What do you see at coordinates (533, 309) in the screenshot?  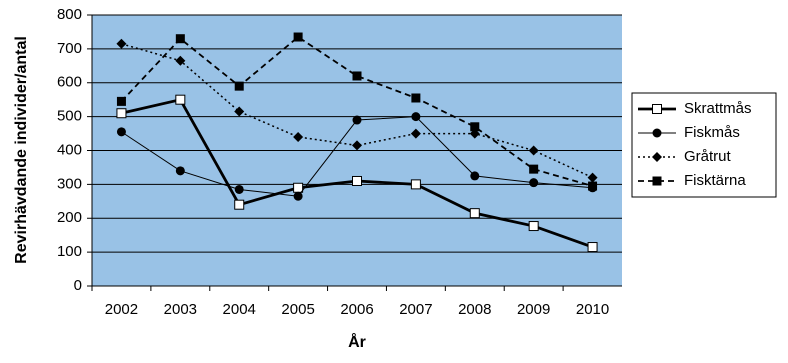 I see `x-tick-label: 2009` at bounding box center [533, 309].